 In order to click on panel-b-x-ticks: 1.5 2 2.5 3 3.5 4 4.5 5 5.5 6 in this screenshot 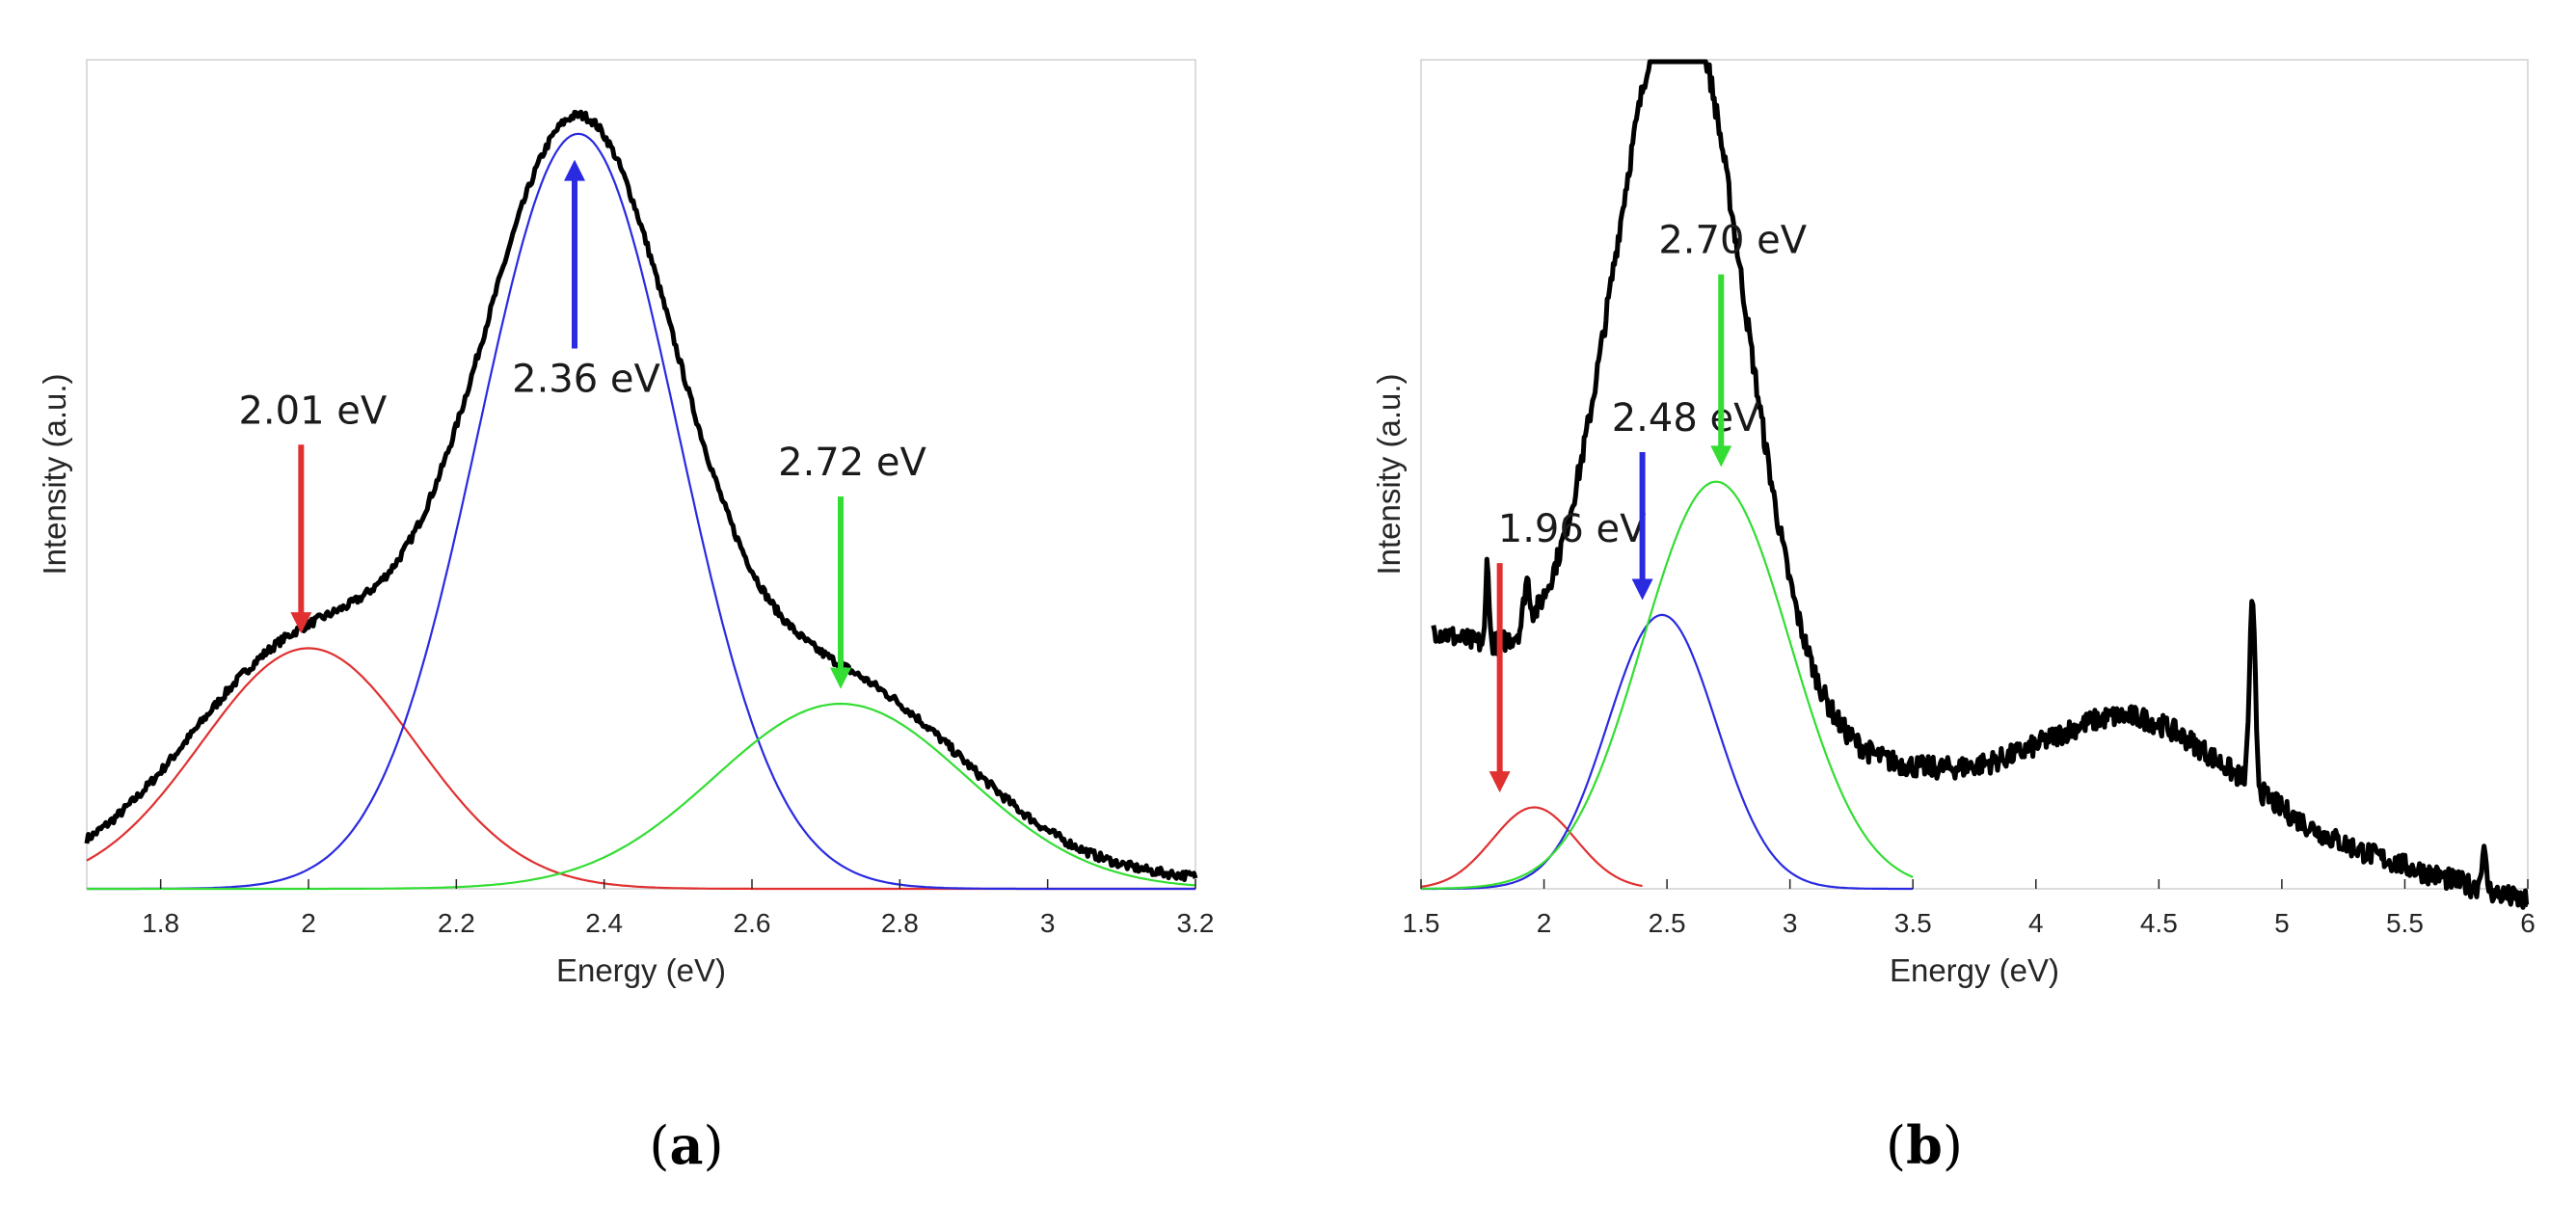, I will do `click(1970, 908)`.